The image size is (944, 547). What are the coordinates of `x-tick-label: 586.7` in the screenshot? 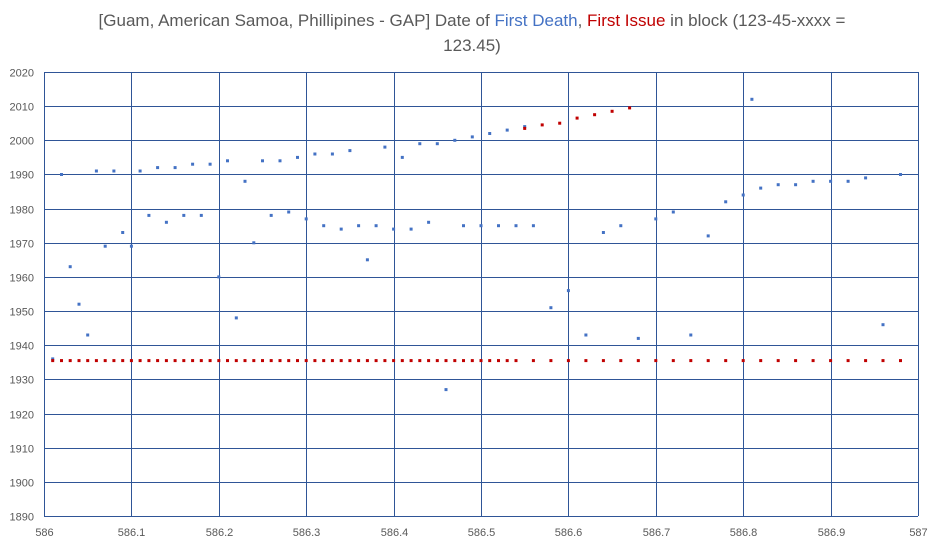 It's located at (657, 533).